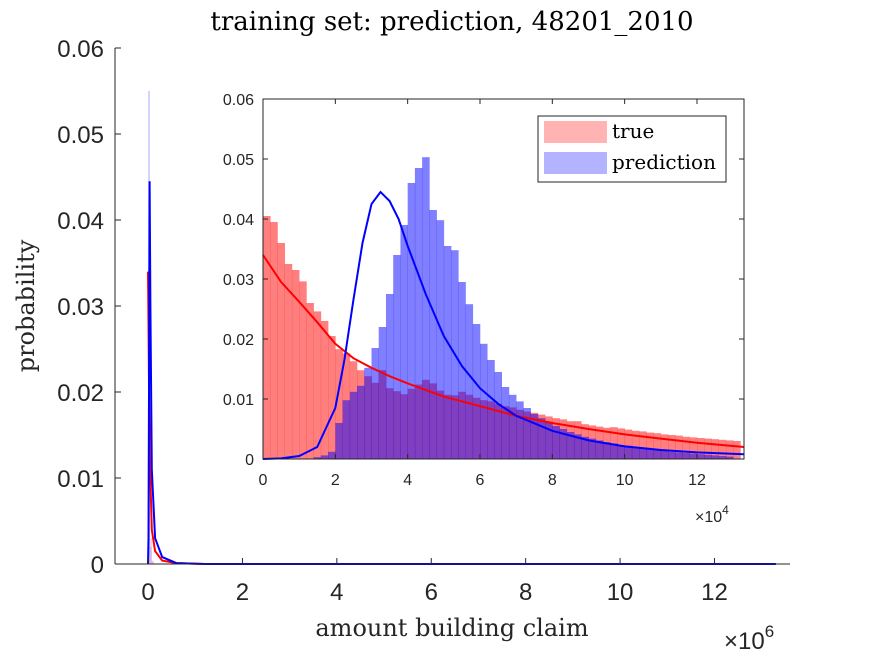  Describe the element at coordinates (697, 480) in the screenshot. I see `inset-x-tick-label: 12` at that location.